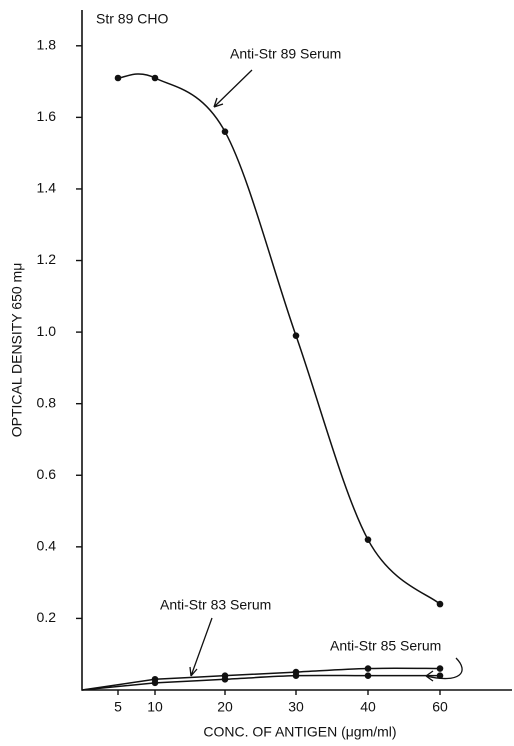 Image resolution: width=514 pixels, height=746 pixels. What do you see at coordinates (47, 44) in the screenshot?
I see `y-tick-label: 1.8` at bounding box center [47, 44].